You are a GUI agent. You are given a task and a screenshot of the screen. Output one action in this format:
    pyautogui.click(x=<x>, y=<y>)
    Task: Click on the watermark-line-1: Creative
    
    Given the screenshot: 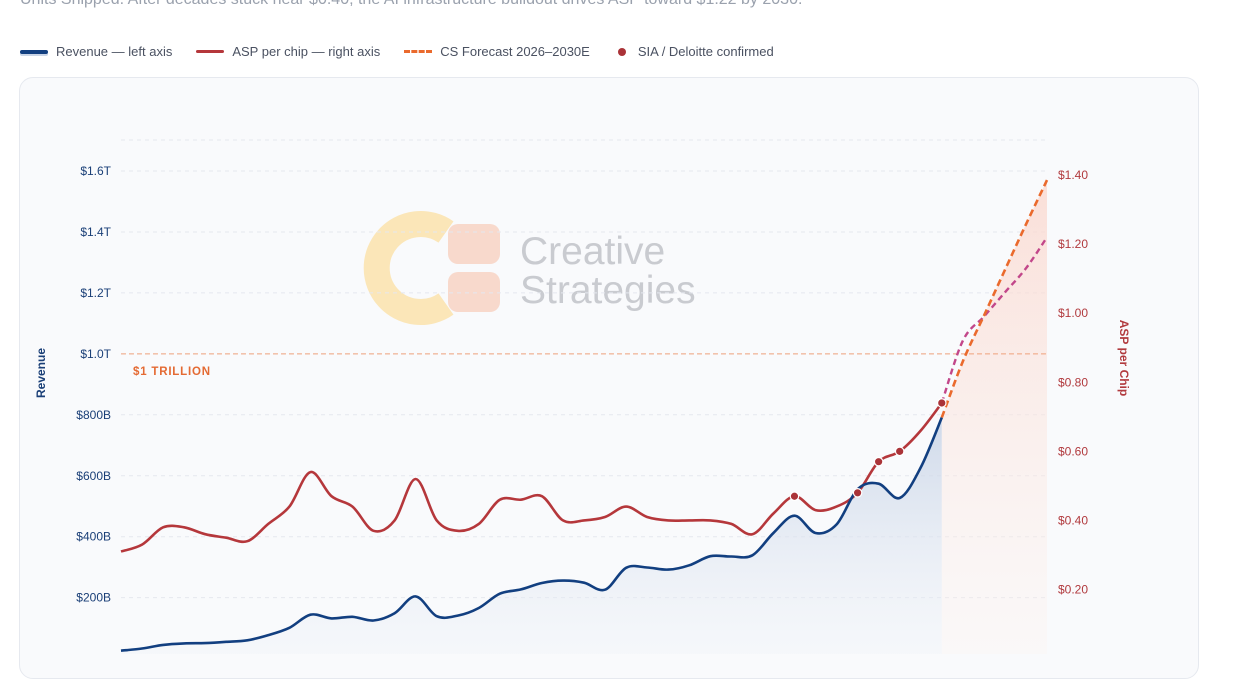 What is the action you would take?
    pyautogui.click(x=592, y=251)
    